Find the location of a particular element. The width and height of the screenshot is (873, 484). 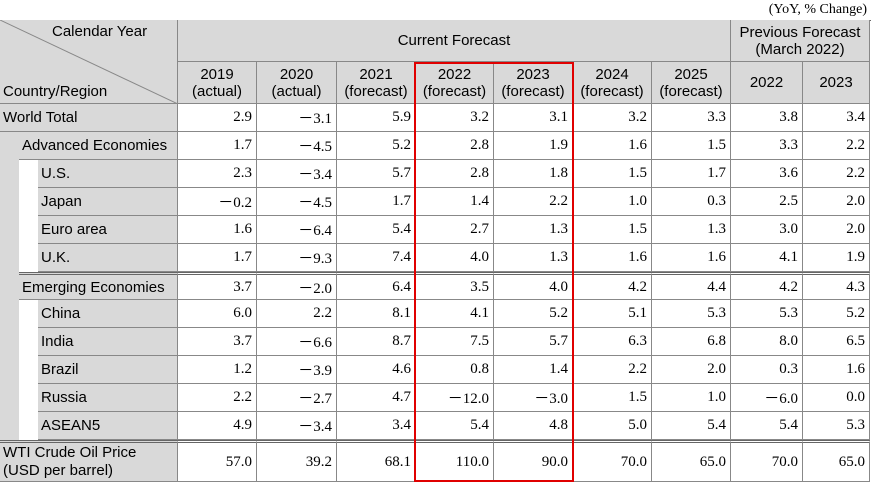

value-text: 0.0 is located at coordinates (855, 397).